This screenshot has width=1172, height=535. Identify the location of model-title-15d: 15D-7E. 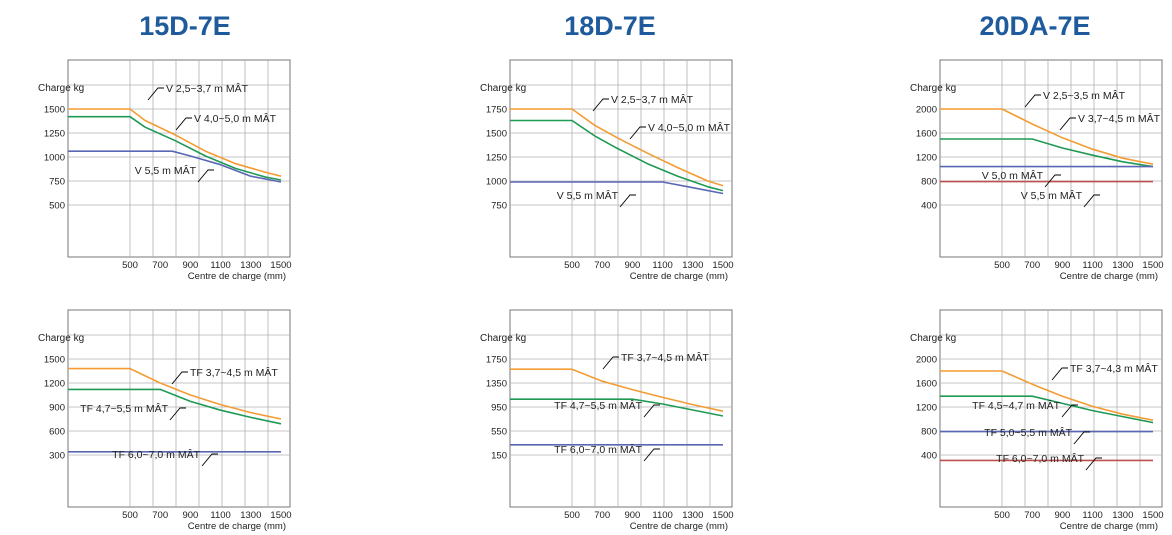
(185, 26).